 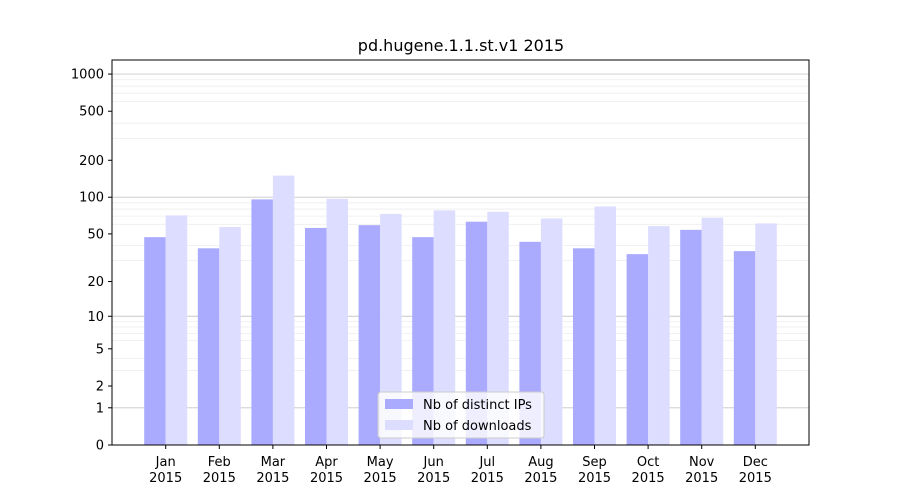 What do you see at coordinates (91, 261) in the screenshot?
I see `y-axis: 0 1 2 5 10 20 50 100 200 500 1000` at bounding box center [91, 261].